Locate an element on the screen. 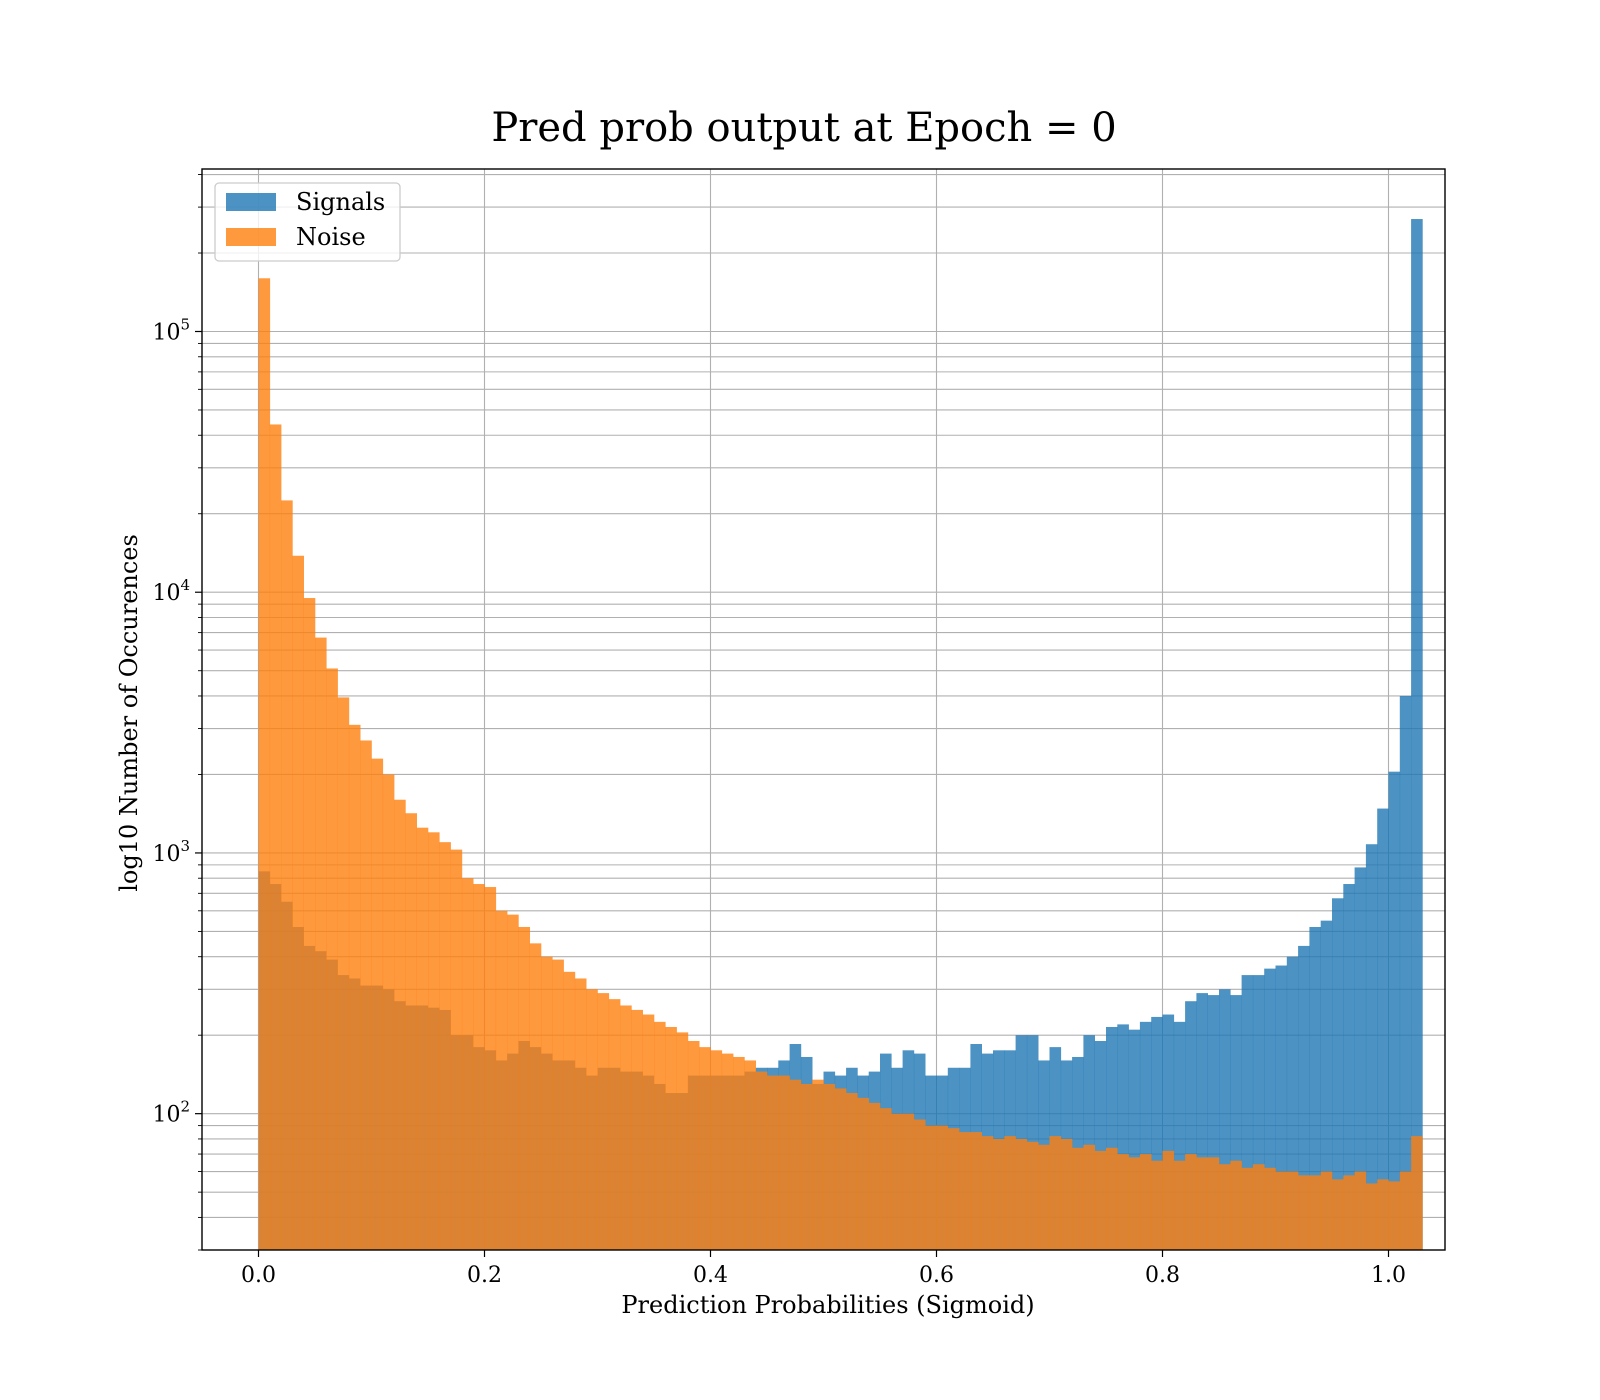 This screenshot has width=1600, height=1400. chart-title: Pred prob output at Epoch = 0 is located at coordinates (803, 128).